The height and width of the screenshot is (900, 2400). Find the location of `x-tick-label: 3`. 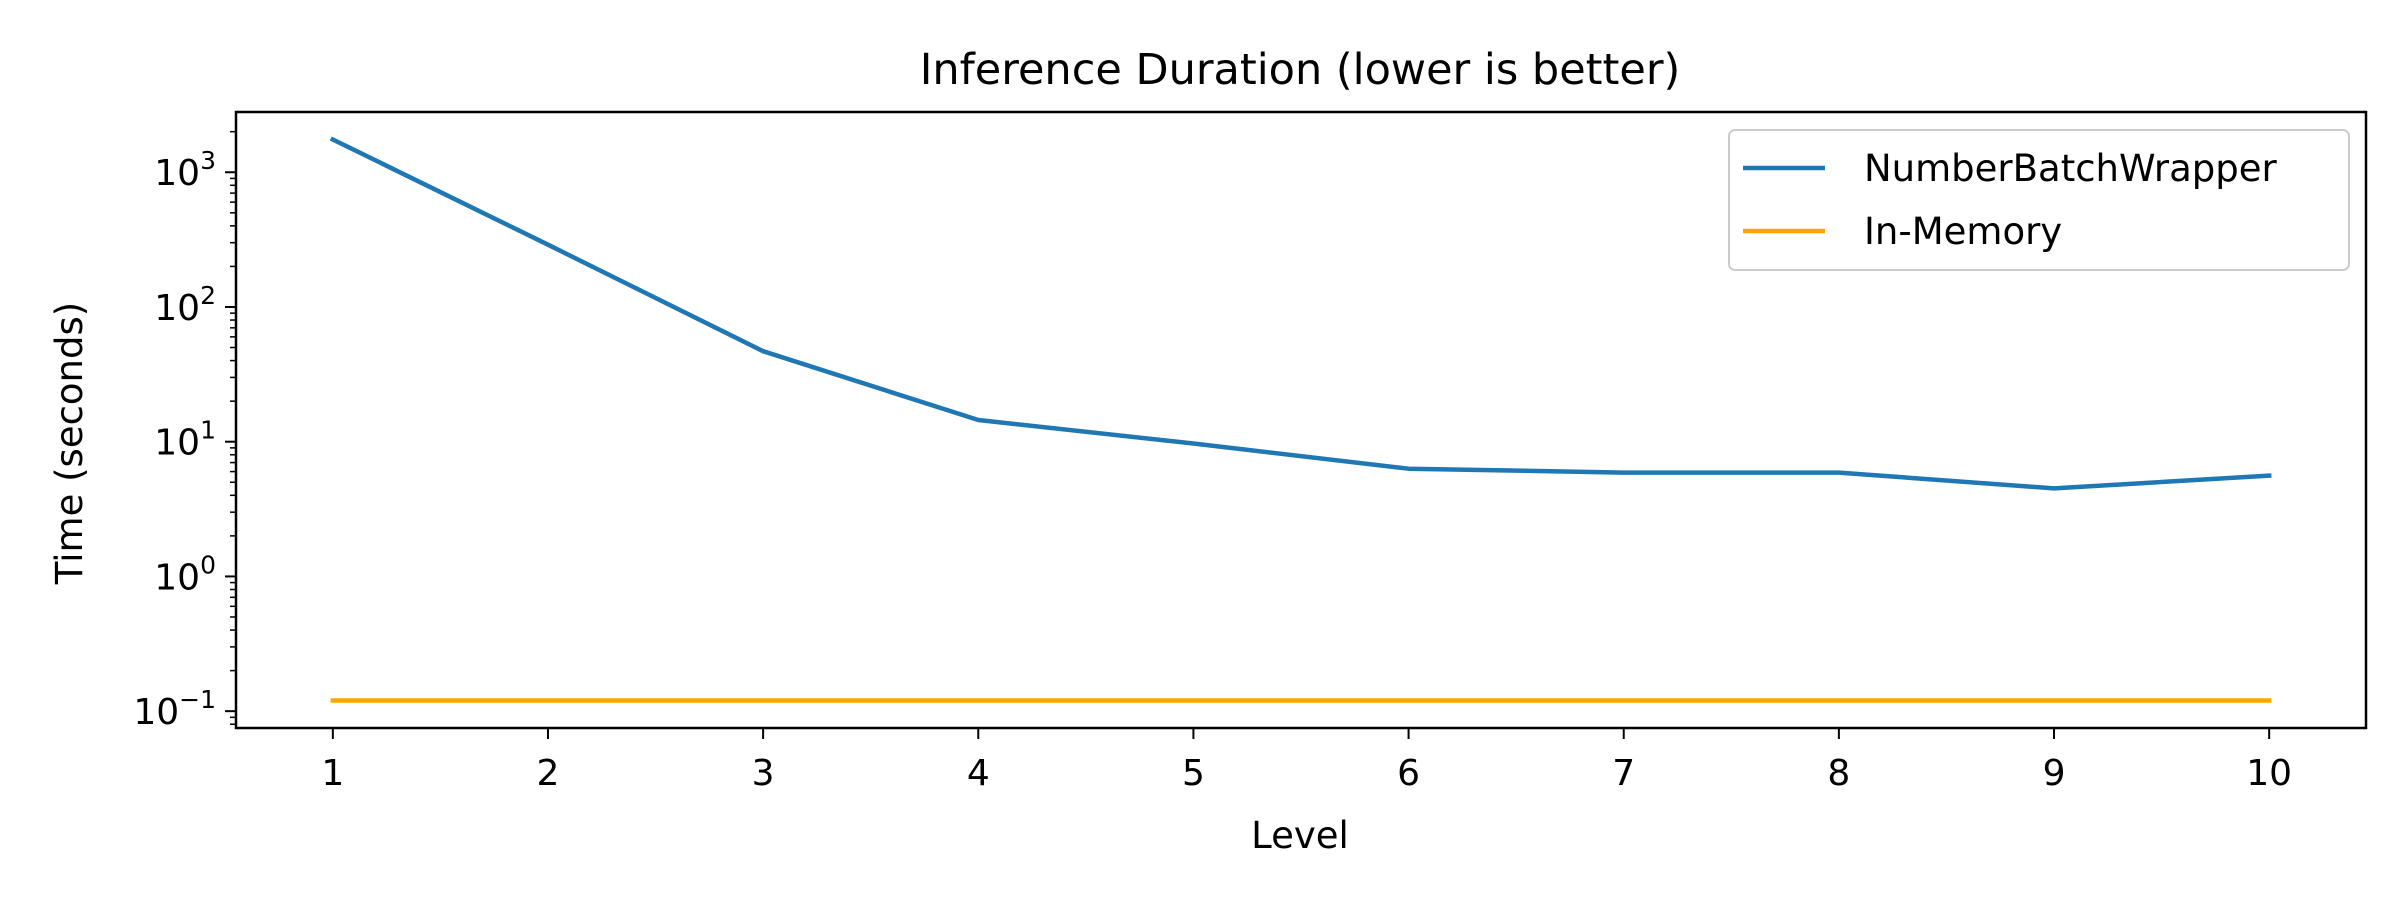

x-tick-label: 3 is located at coordinates (763, 773).